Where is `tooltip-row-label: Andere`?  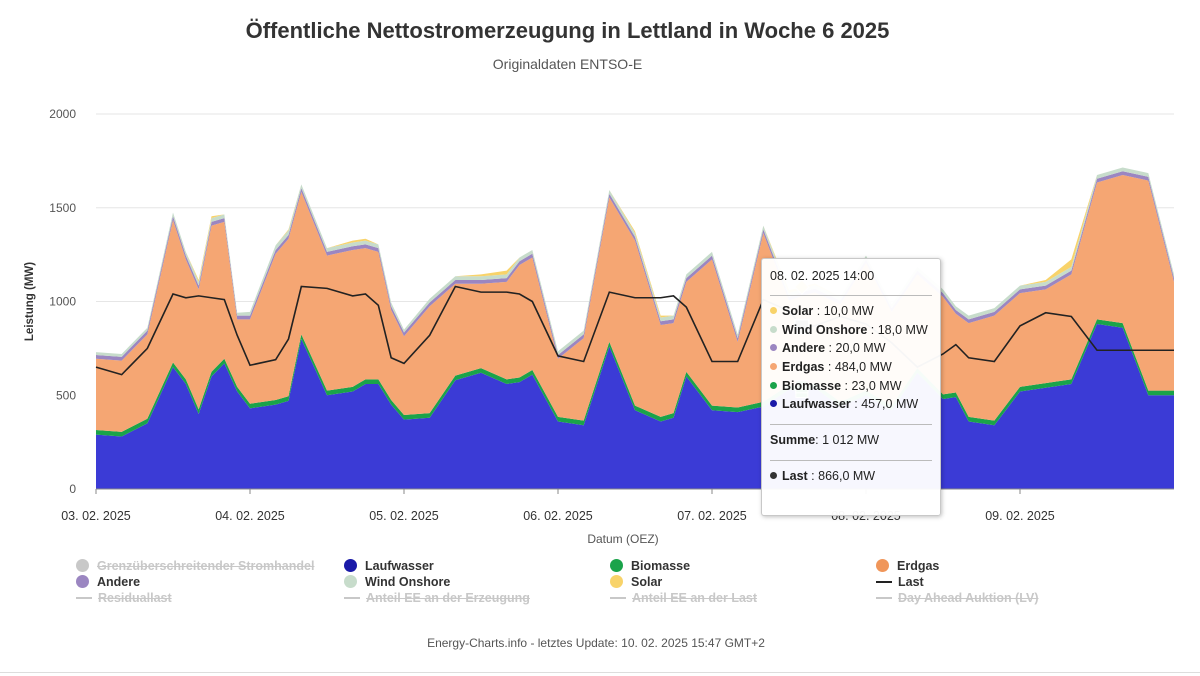 tooltip-row-label: Andere is located at coordinates (804, 348).